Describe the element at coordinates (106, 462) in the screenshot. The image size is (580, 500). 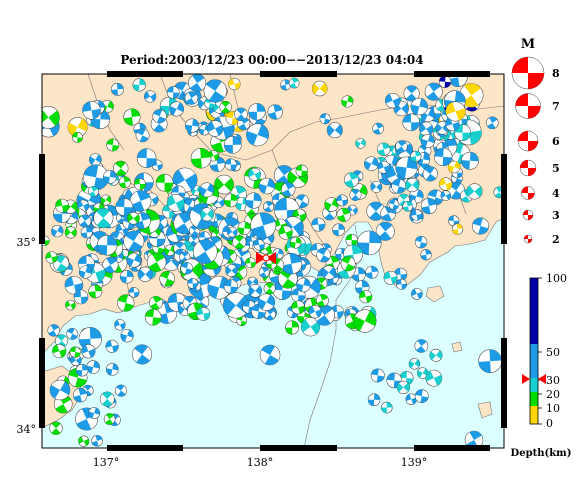
I see `x-tick-label: 137°` at that location.